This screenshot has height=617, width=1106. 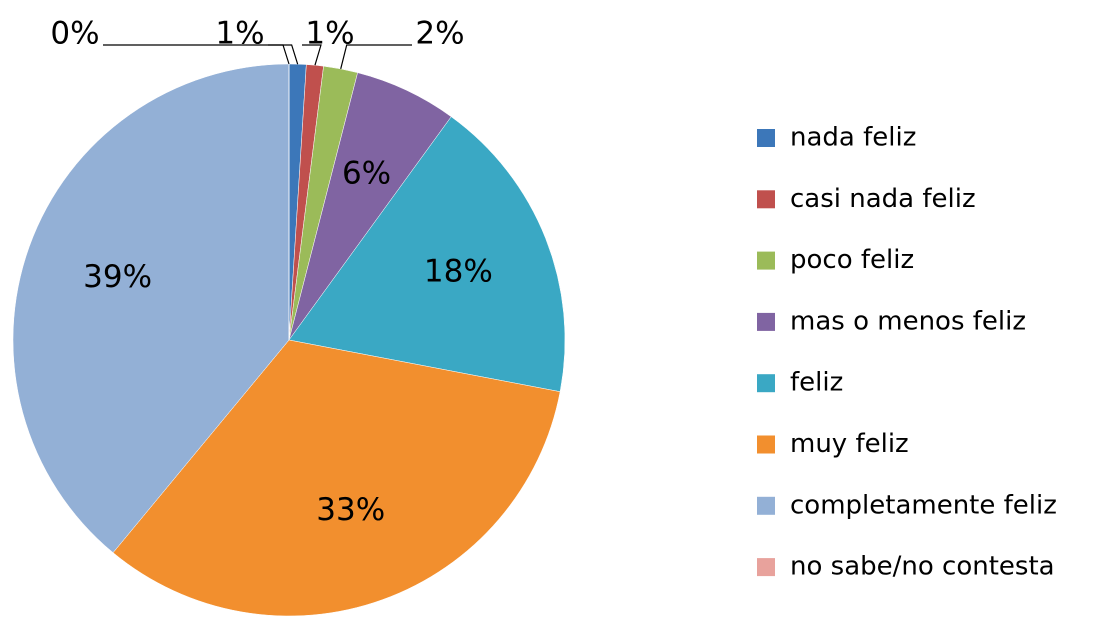 What do you see at coordinates (853, 138) in the screenshot?
I see `legend-label: nada feliz` at bounding box center [853, 138].